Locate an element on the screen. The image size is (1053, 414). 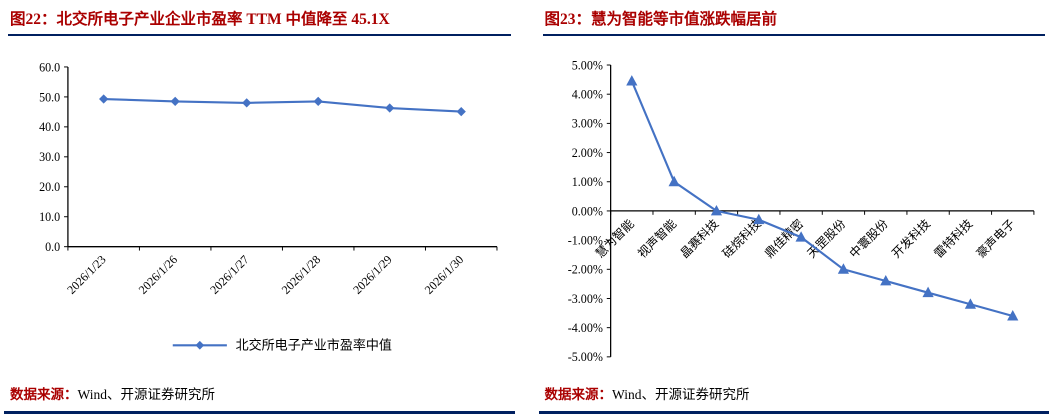
svg-text: -2.00% is located at coordinates (584, 270).